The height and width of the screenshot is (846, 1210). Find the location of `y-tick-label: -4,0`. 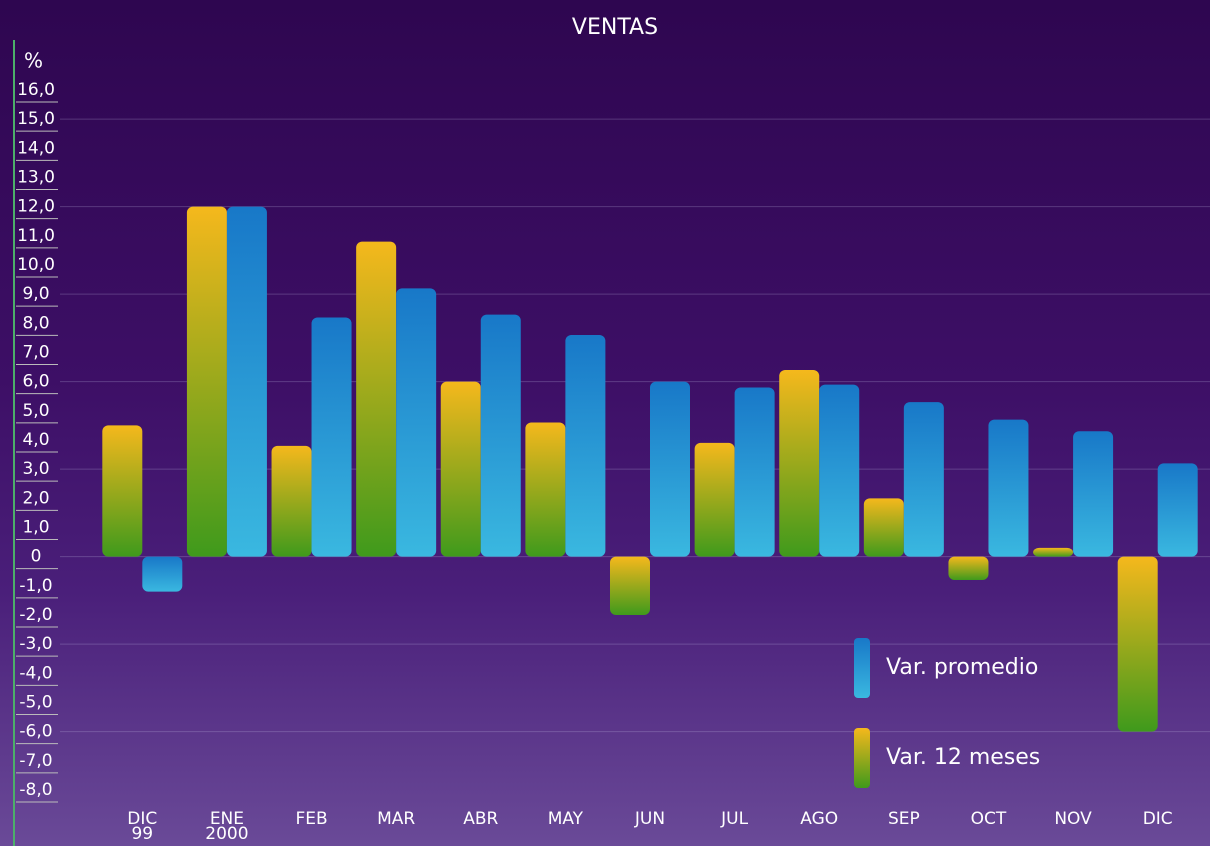

y-tick-label: -4,0 is located at coordinates (35, 673).